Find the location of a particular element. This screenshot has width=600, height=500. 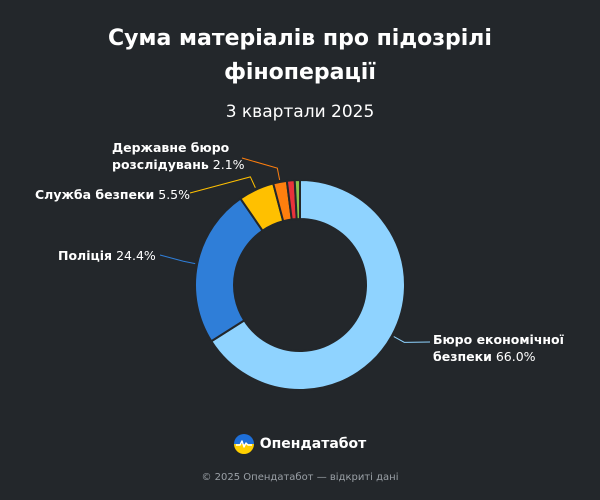

label-security-service: Служба безпеки 5.5% is located at coordinates (112, 194).